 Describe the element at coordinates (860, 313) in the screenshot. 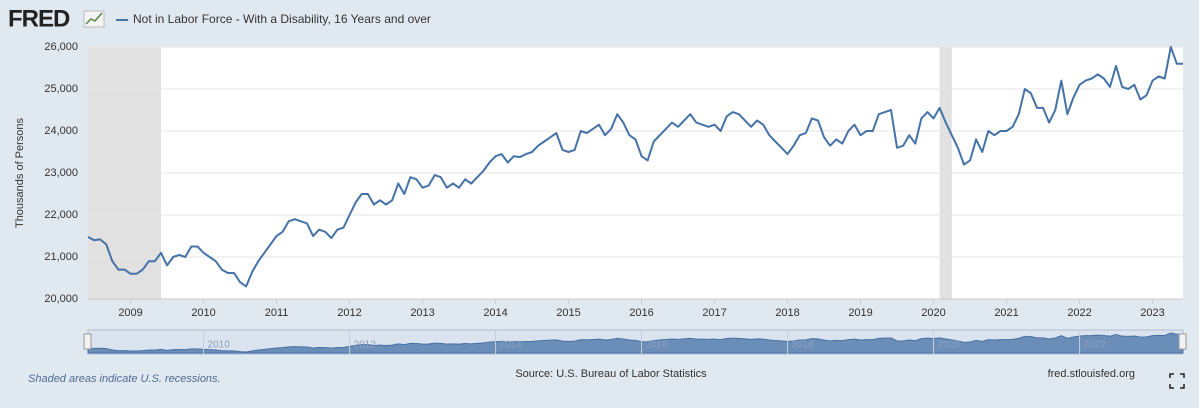

I see `x-tick-label: 2019` at that location.